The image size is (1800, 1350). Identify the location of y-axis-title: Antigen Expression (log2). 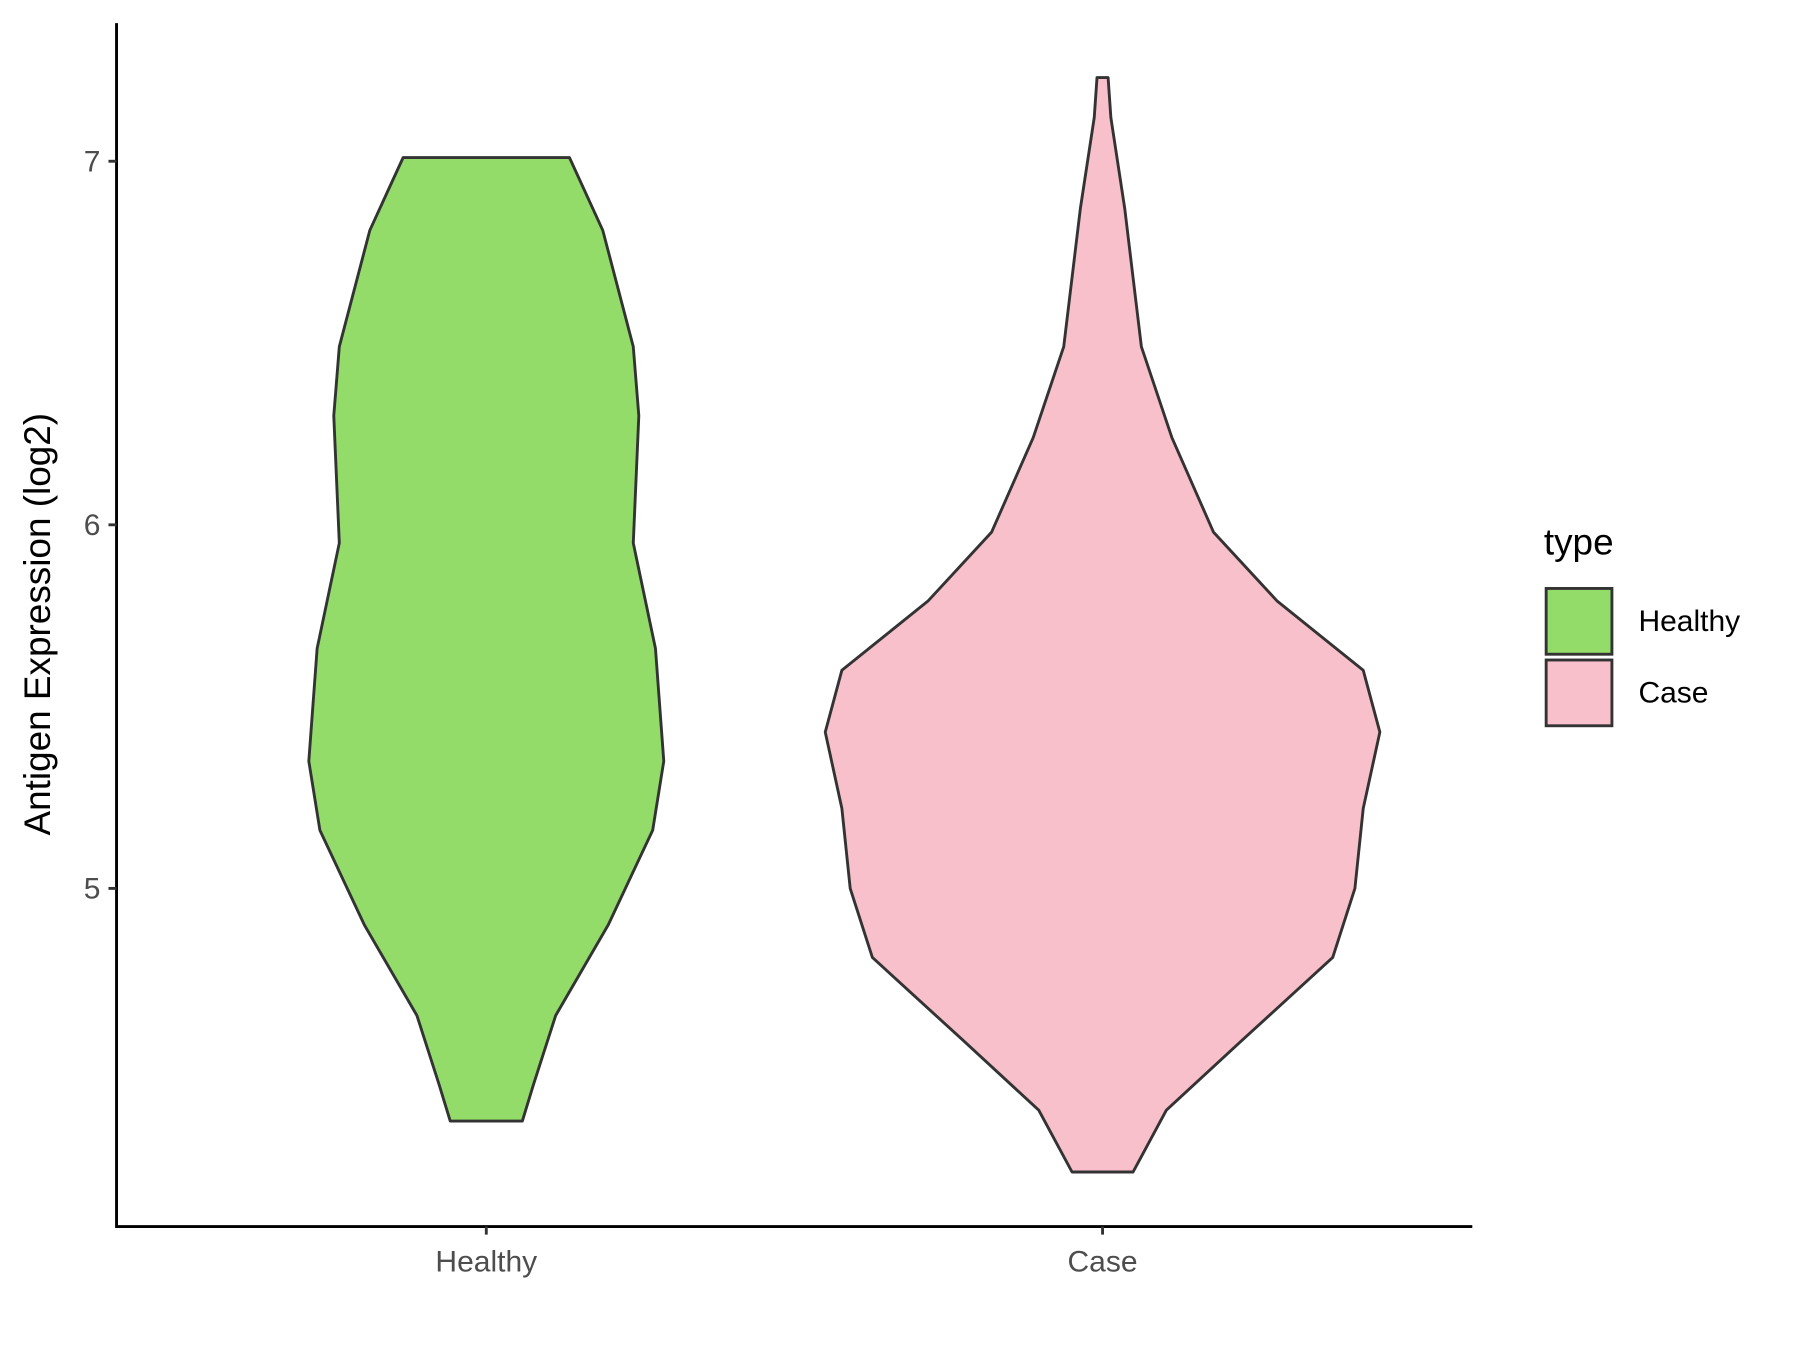
(37, 624).